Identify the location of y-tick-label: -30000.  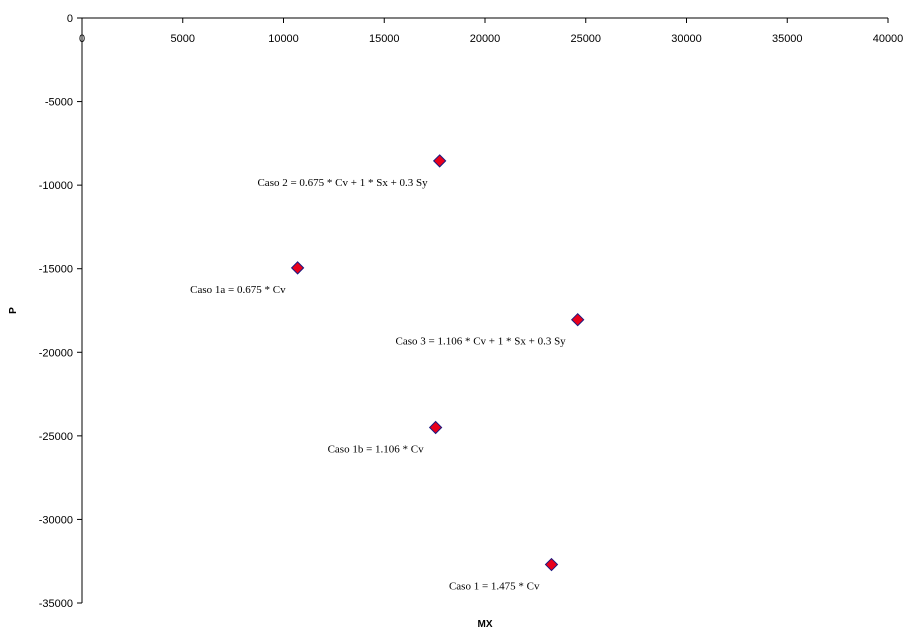
(56, 520).